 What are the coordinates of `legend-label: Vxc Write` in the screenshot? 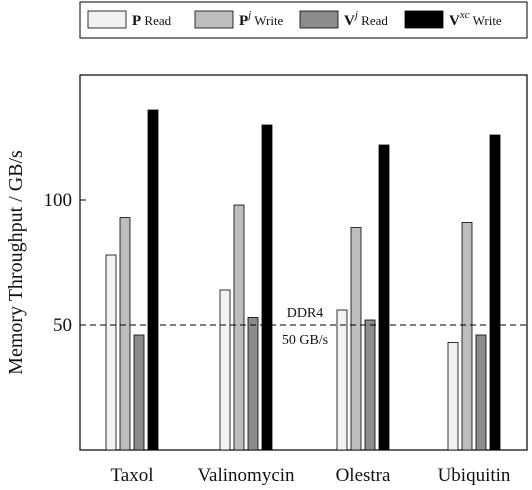 It's located at (475, 19).